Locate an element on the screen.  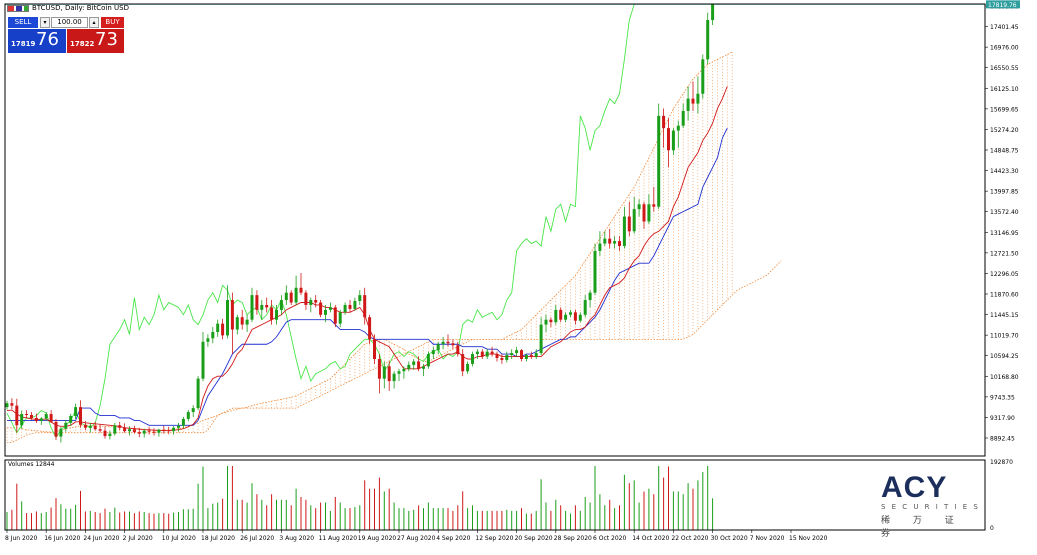
sell-price-big: 76 is located at coordinates (47, 39).